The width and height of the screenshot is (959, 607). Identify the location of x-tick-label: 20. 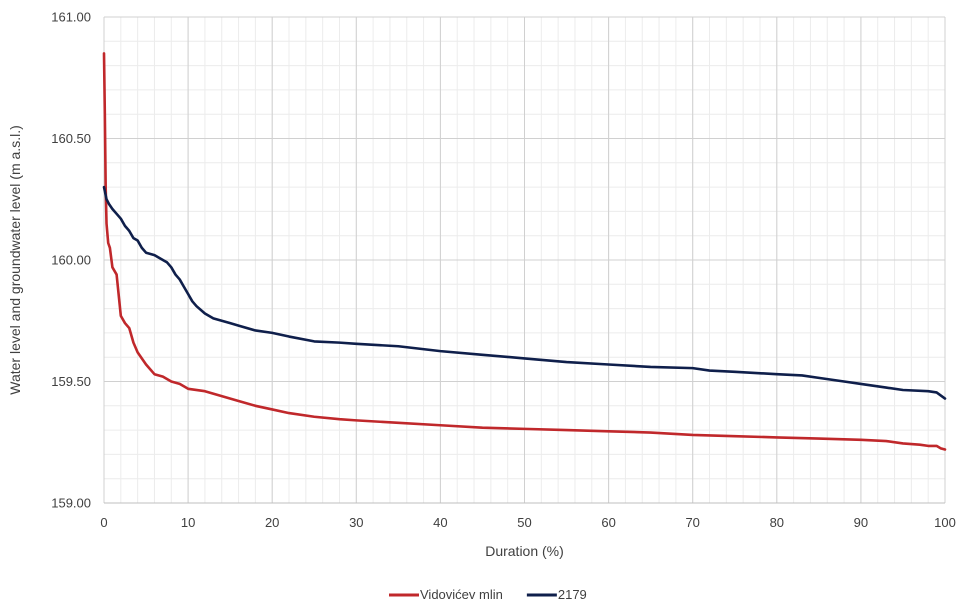
(272, 522).